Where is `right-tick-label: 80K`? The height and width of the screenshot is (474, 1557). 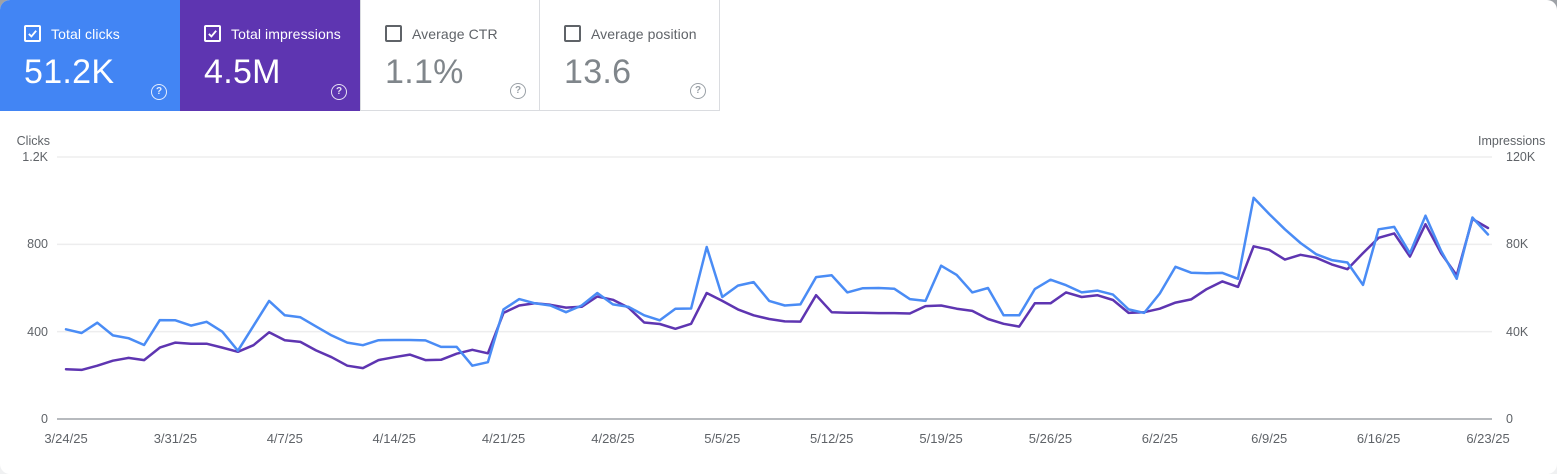 right-tick-label: 80K is located at coordinates (1517, 244).